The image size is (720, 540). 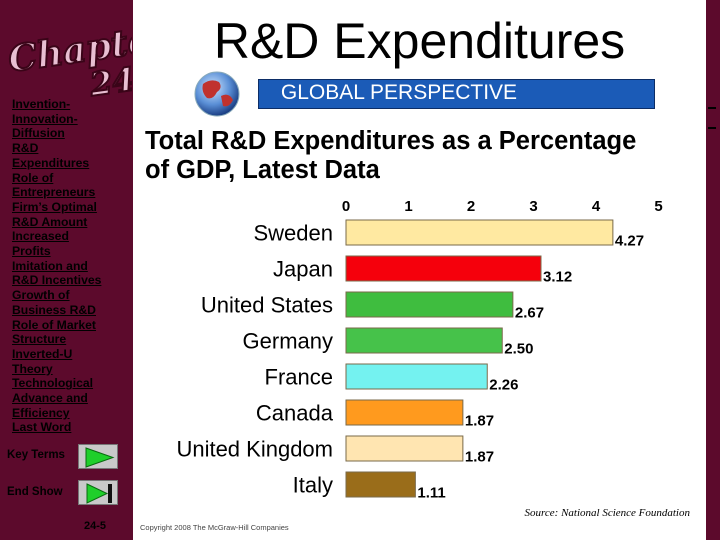 What do you see at coordinates (42, 427) in the screenshot?
I see `nav-link: Last Word` at bounding box center [42, 427].